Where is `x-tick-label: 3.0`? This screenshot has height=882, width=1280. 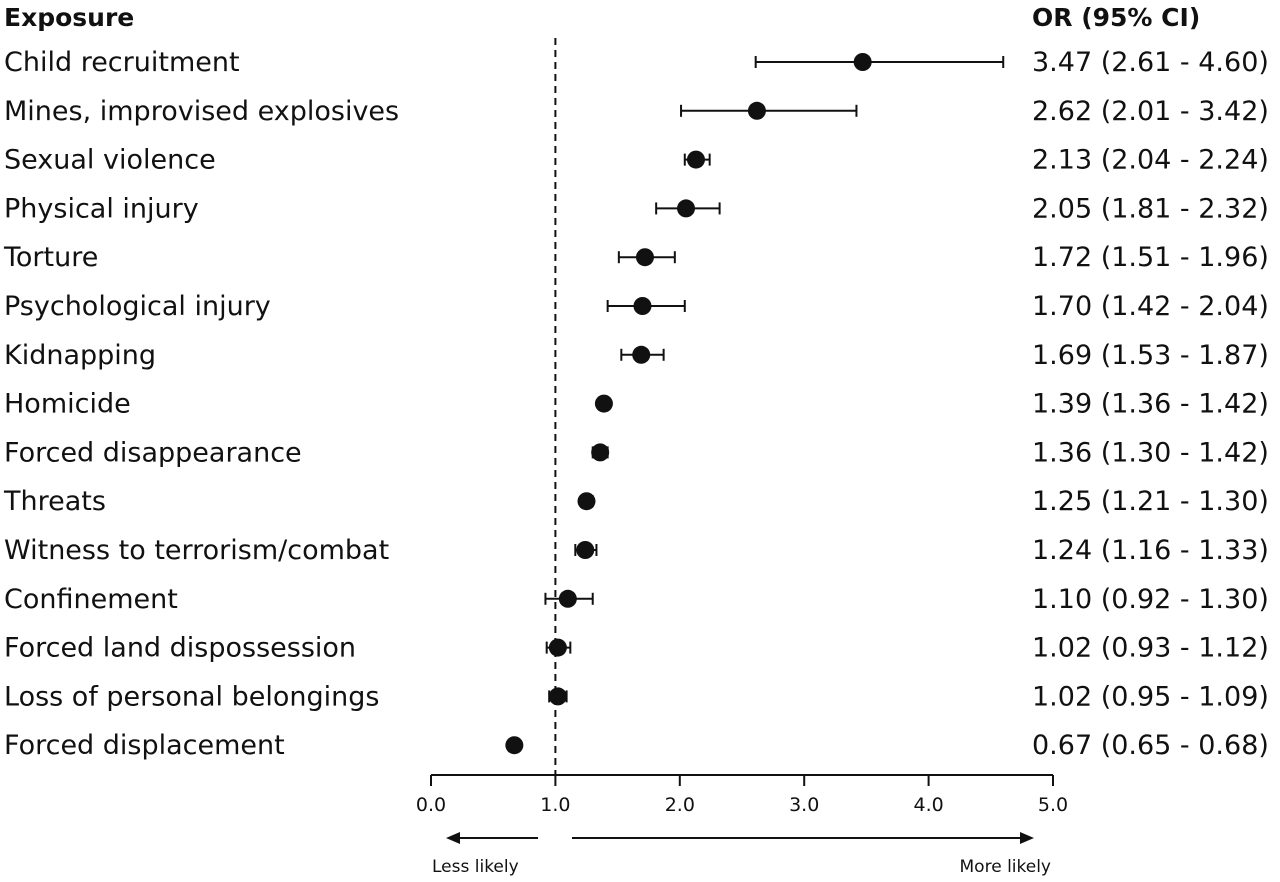
x-tick-label: 3.0 is located at coordinates (804, 805).